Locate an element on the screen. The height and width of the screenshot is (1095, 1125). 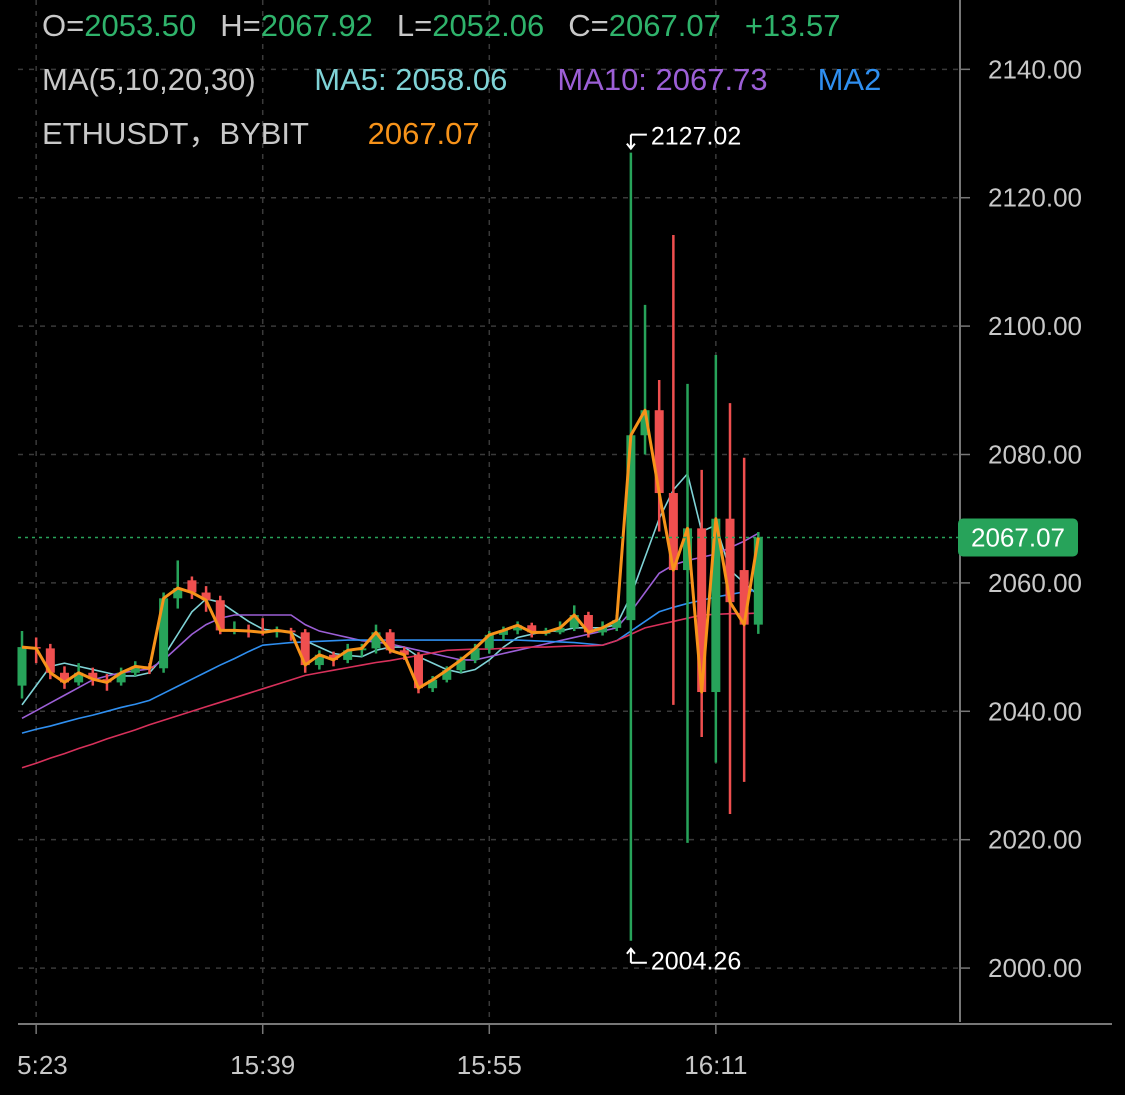
symbol-row: ETHUSDT，BYBIT 2067.07 is located at coordinates (498, 139).